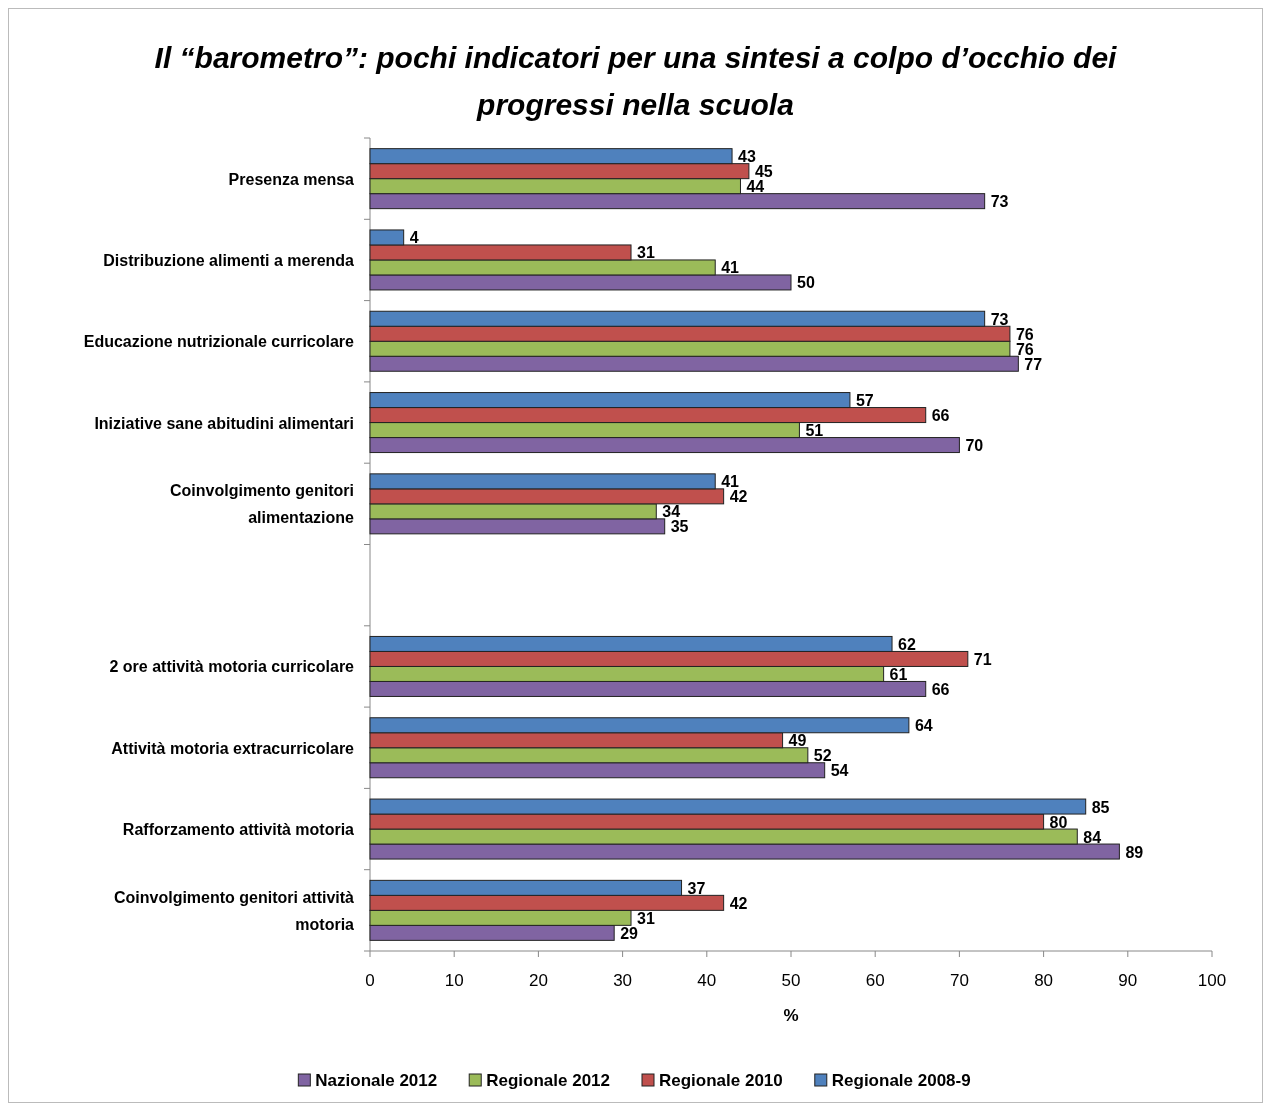 This screenshot has height=1106, width=1271. What do you see at coordinates (414, 238) in the screenshot?
I see `data-label: 4` at bounding box center [414, 238].